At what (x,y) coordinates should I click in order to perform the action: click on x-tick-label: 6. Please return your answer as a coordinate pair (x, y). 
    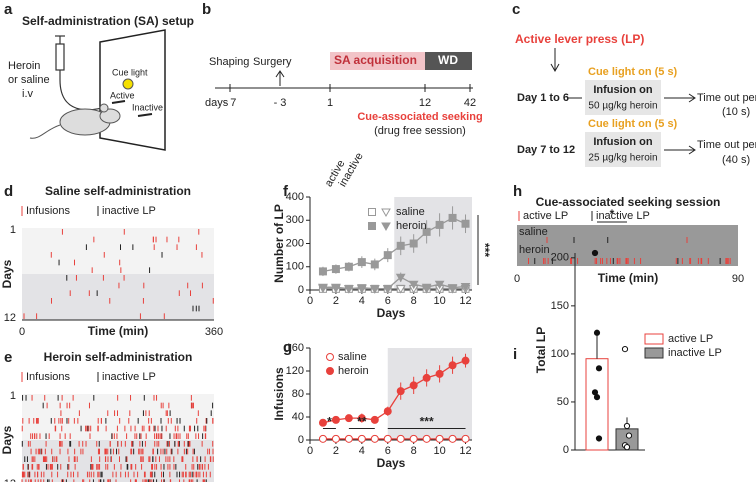
    Looking at the image, I should click on (388, 301).